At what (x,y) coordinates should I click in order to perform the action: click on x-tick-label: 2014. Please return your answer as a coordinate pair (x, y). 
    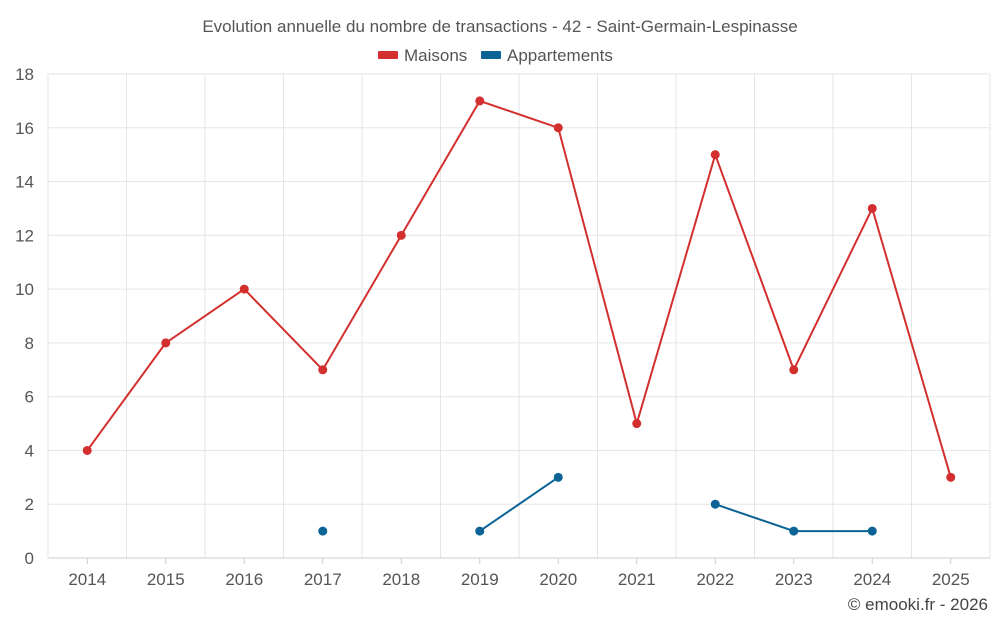
    Looking at the image, I should click on (87, 579).